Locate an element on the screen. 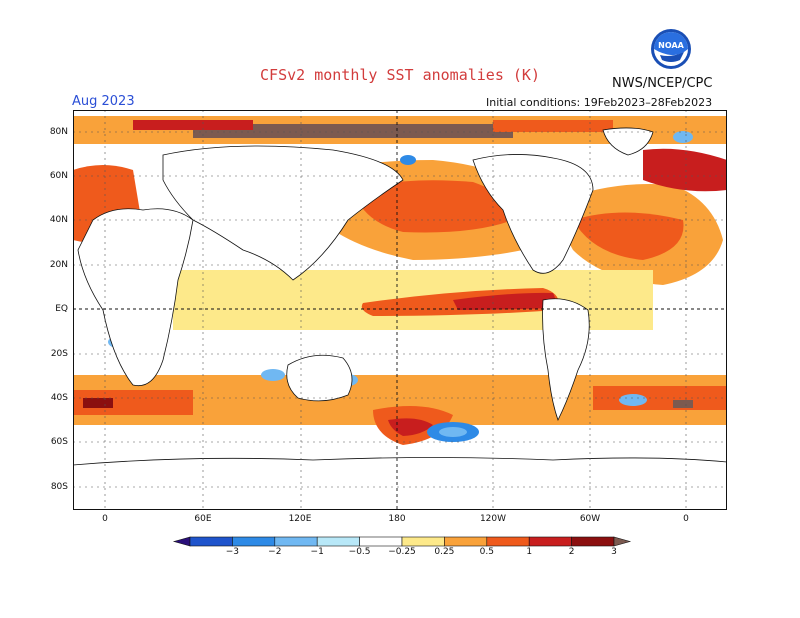 This screenshot has height=618, width=800. colorbar-label: −0.5 is located at coordinates (359, 552).